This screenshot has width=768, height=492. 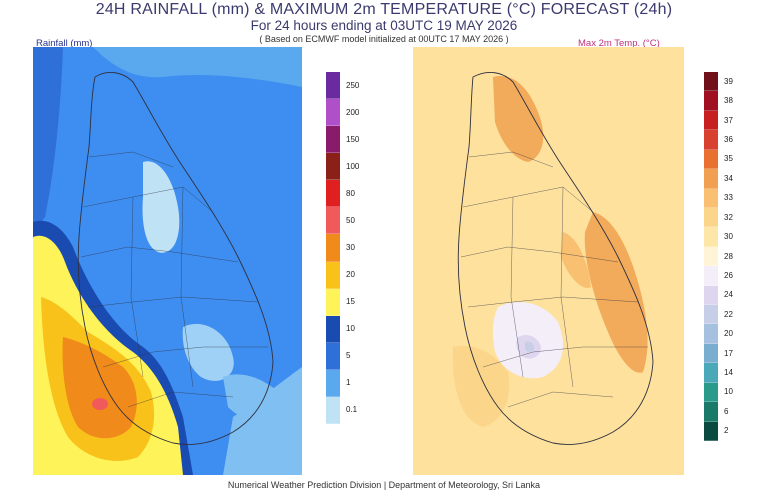 What do you see at coordinates (348, 383) in the screenshot?
I see `rain-legend-label: 1` at bounding box center [348, 383].